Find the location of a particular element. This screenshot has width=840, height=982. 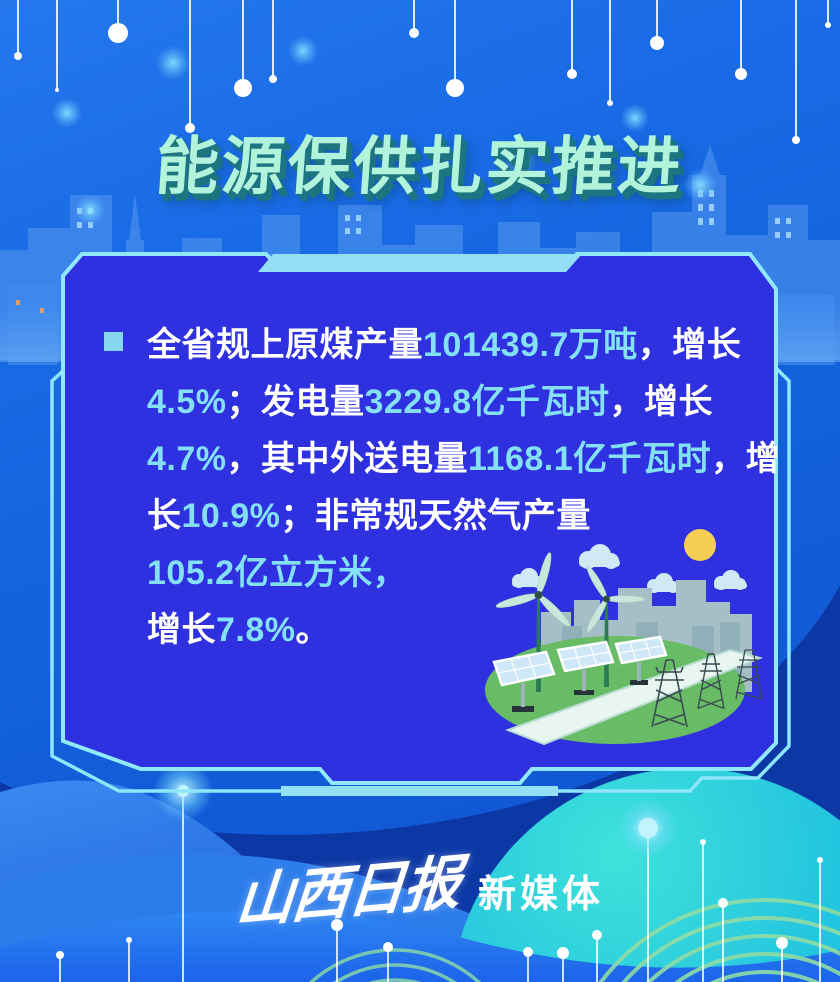

square-bullet-icon is located at coordinates (113, 341).